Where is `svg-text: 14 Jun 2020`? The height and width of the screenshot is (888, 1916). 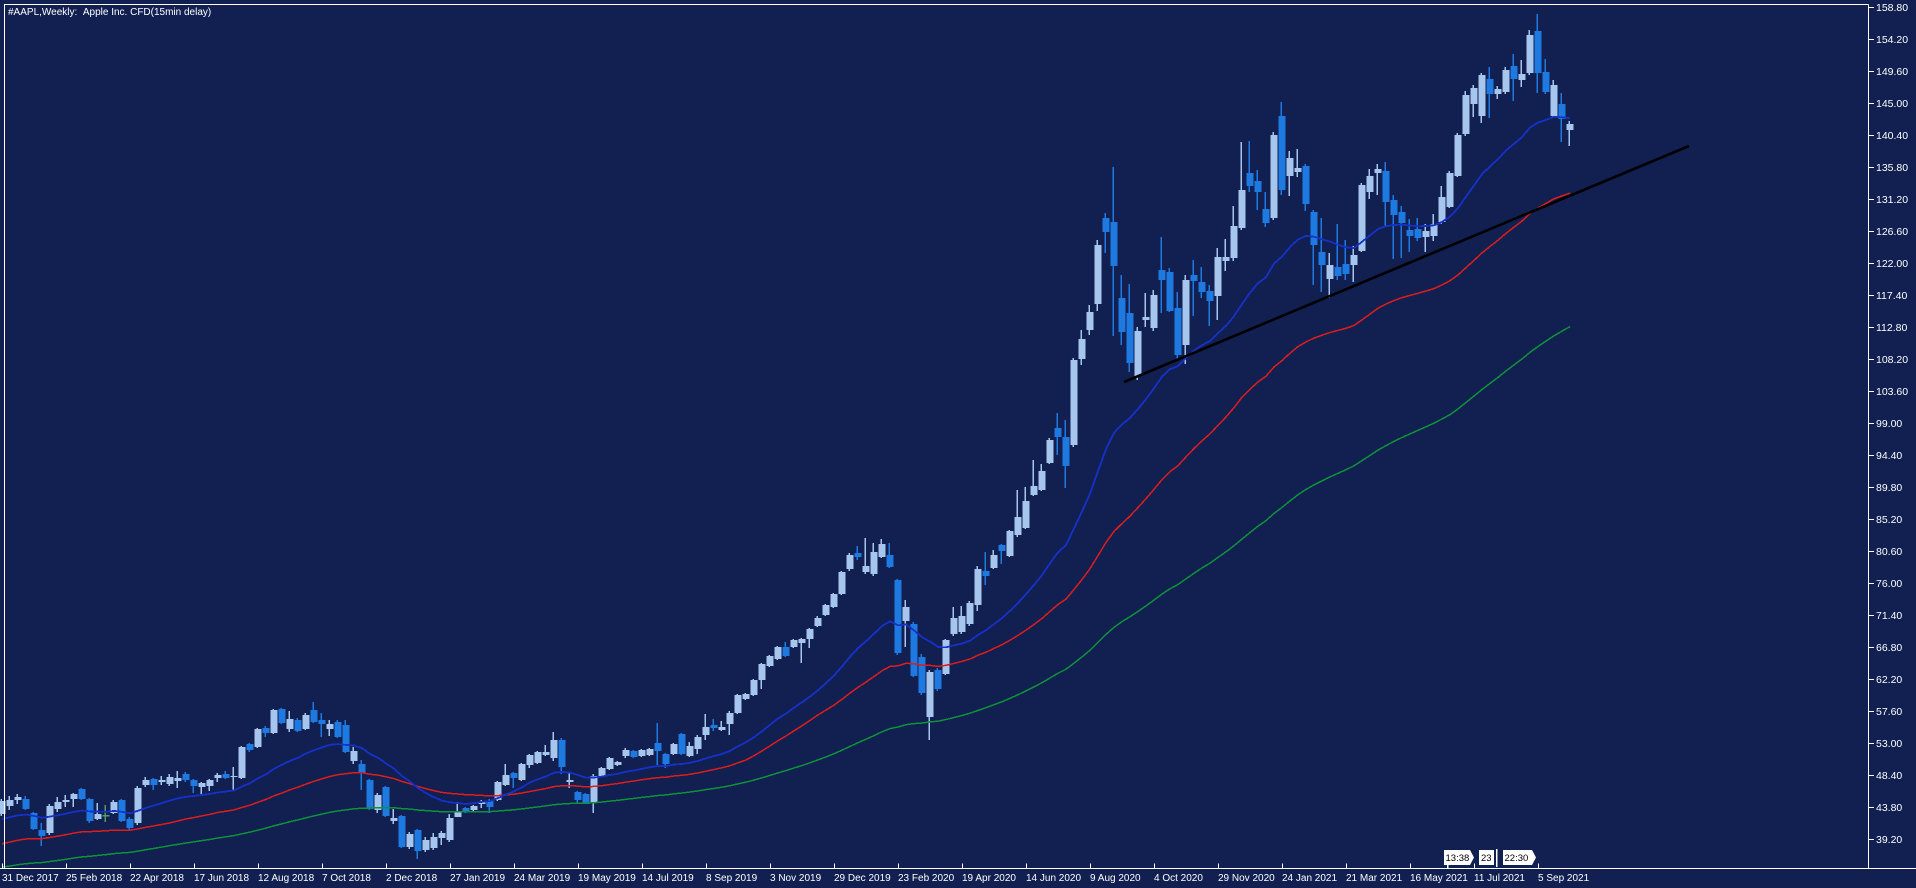
svg-text: 14 Jun 2020 is located at coordinates (1053, 878).